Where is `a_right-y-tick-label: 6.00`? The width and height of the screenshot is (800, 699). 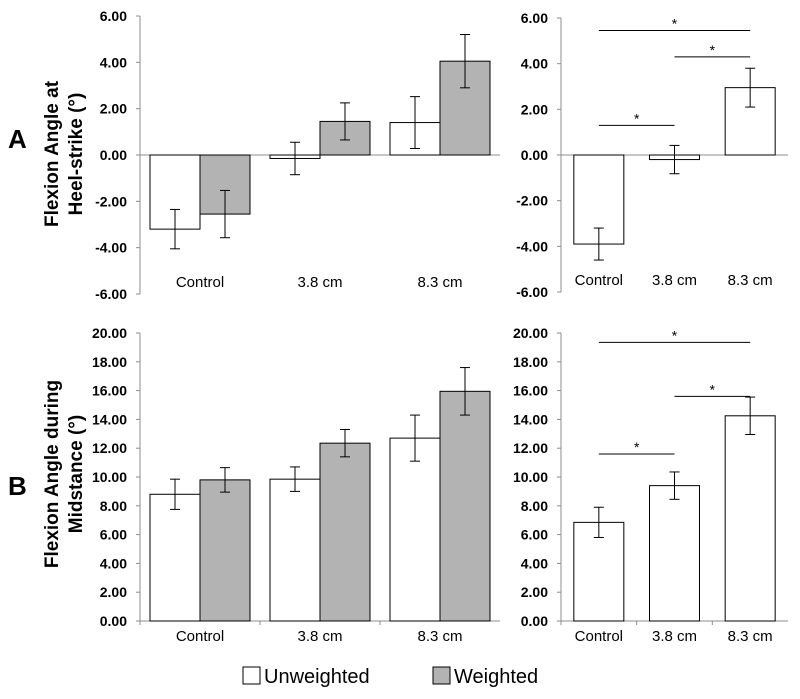
a_right-y-tick-label: 6.00 is located at coordinates (534, 18).